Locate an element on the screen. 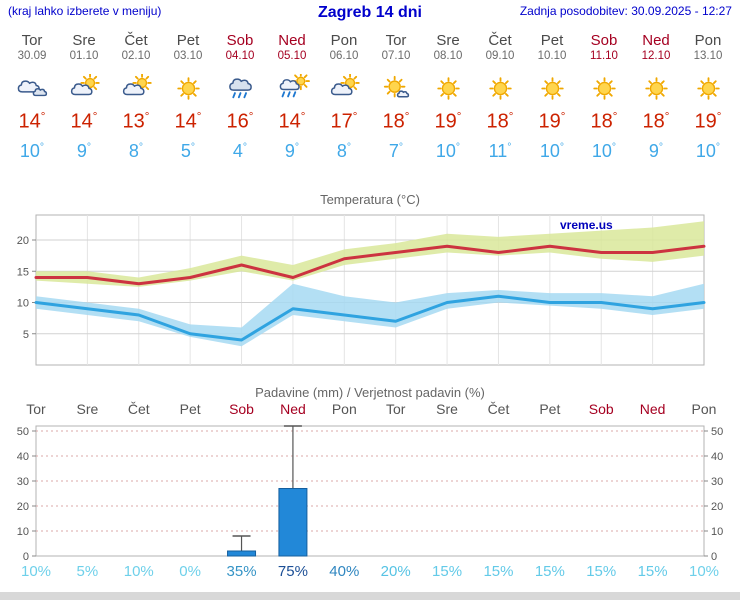 The width and height of the screenshot is (740, 600). precip-probability-label: 35% is located at coordinates (242, 571).